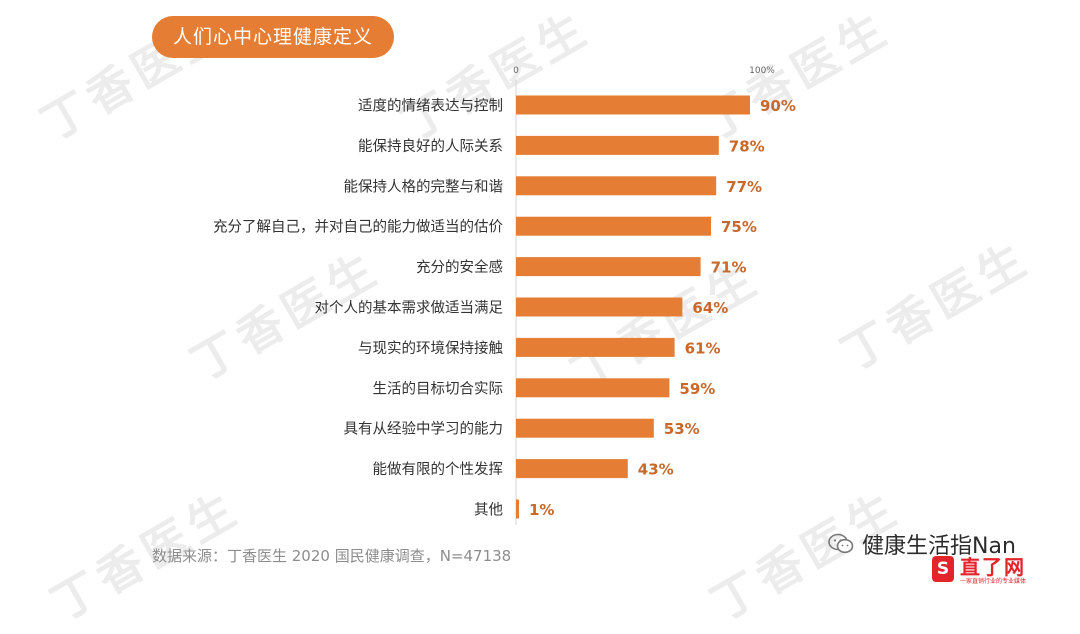 The width and height of the screenshot is (1080, 634). Describe the element at coordinates (747, 146) in the screenshot. I see `value-label: 78%` at that location.